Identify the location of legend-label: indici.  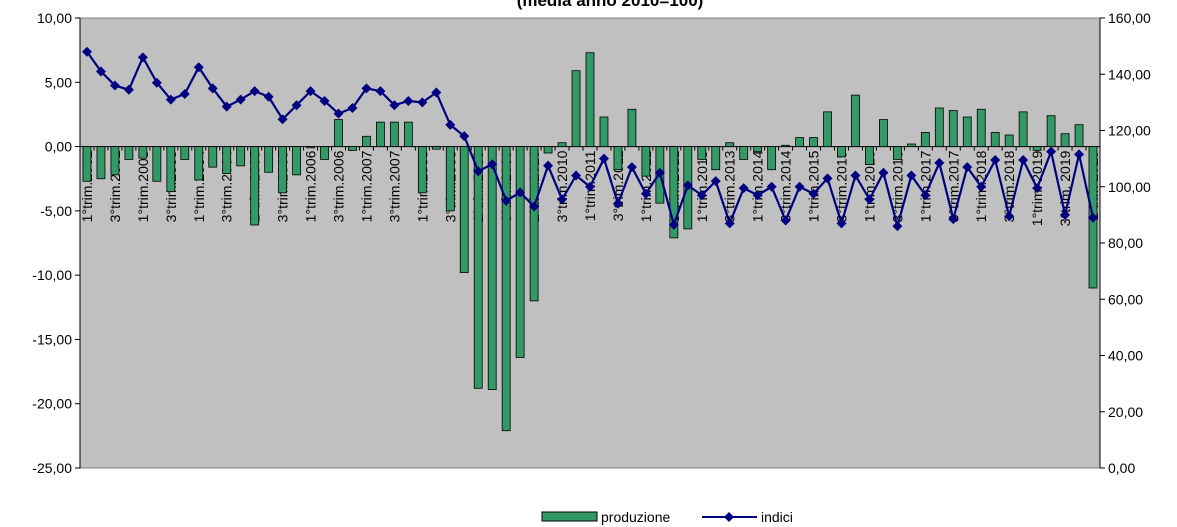
(777, 517).